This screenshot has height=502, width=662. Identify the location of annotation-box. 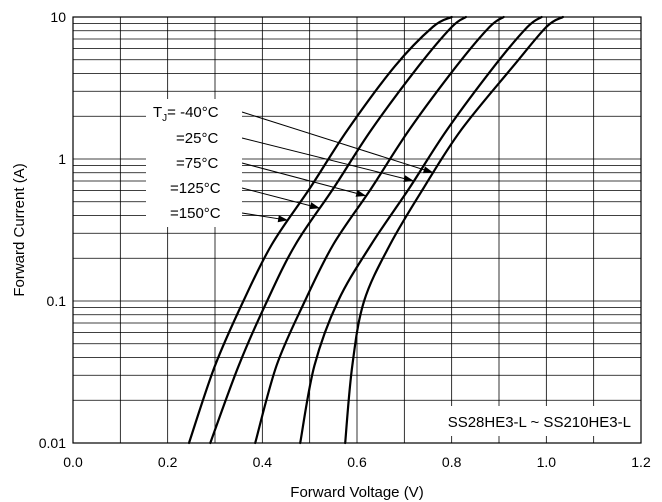
(524, 421).